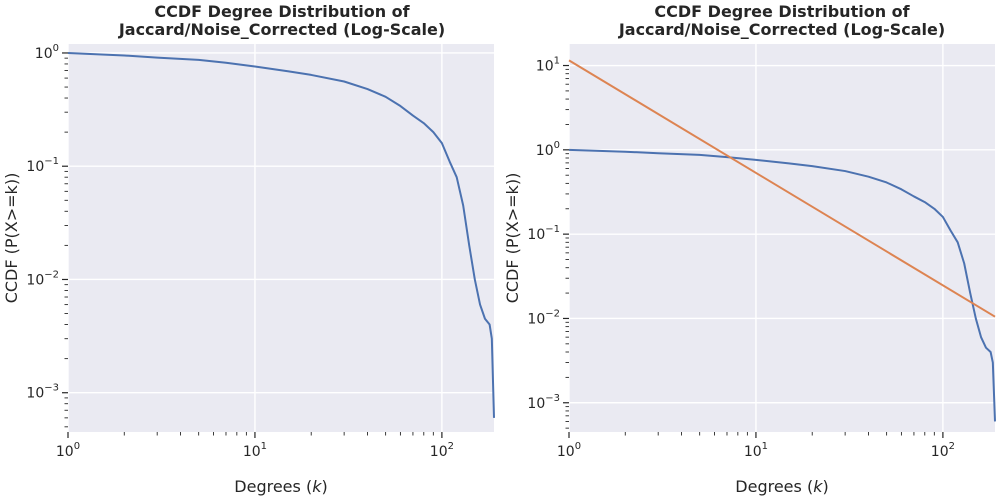 The width and height of the screenshot is (1000, 500). Describe the element at coordinates (557, 61) in the screenshot. I see `y-tick-exponent: 1` at that location.